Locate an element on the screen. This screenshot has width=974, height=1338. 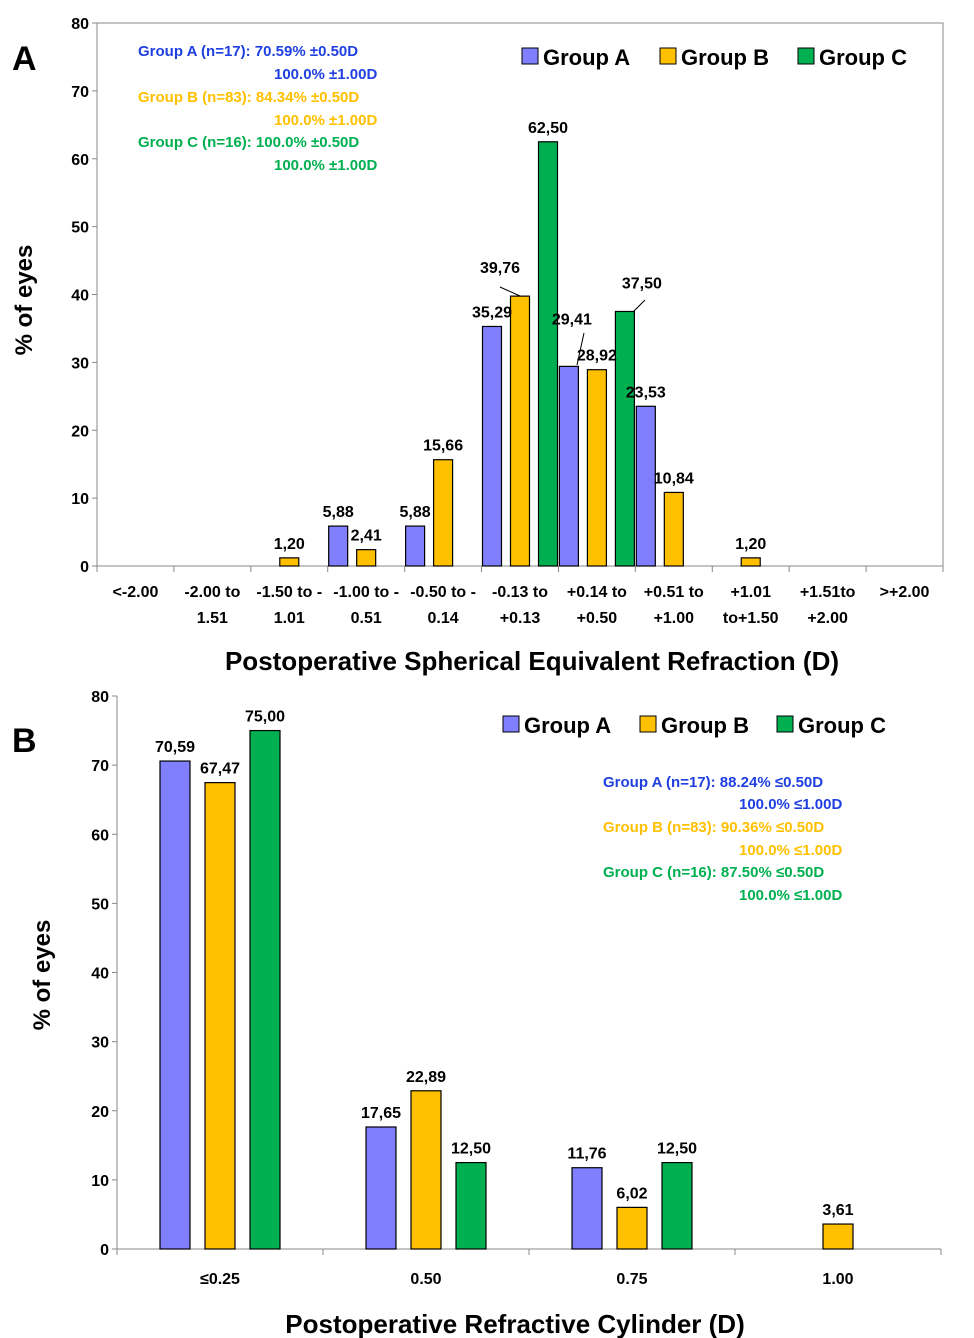
data-label-group-b: 15,66 is located at coordinates (443, 446).